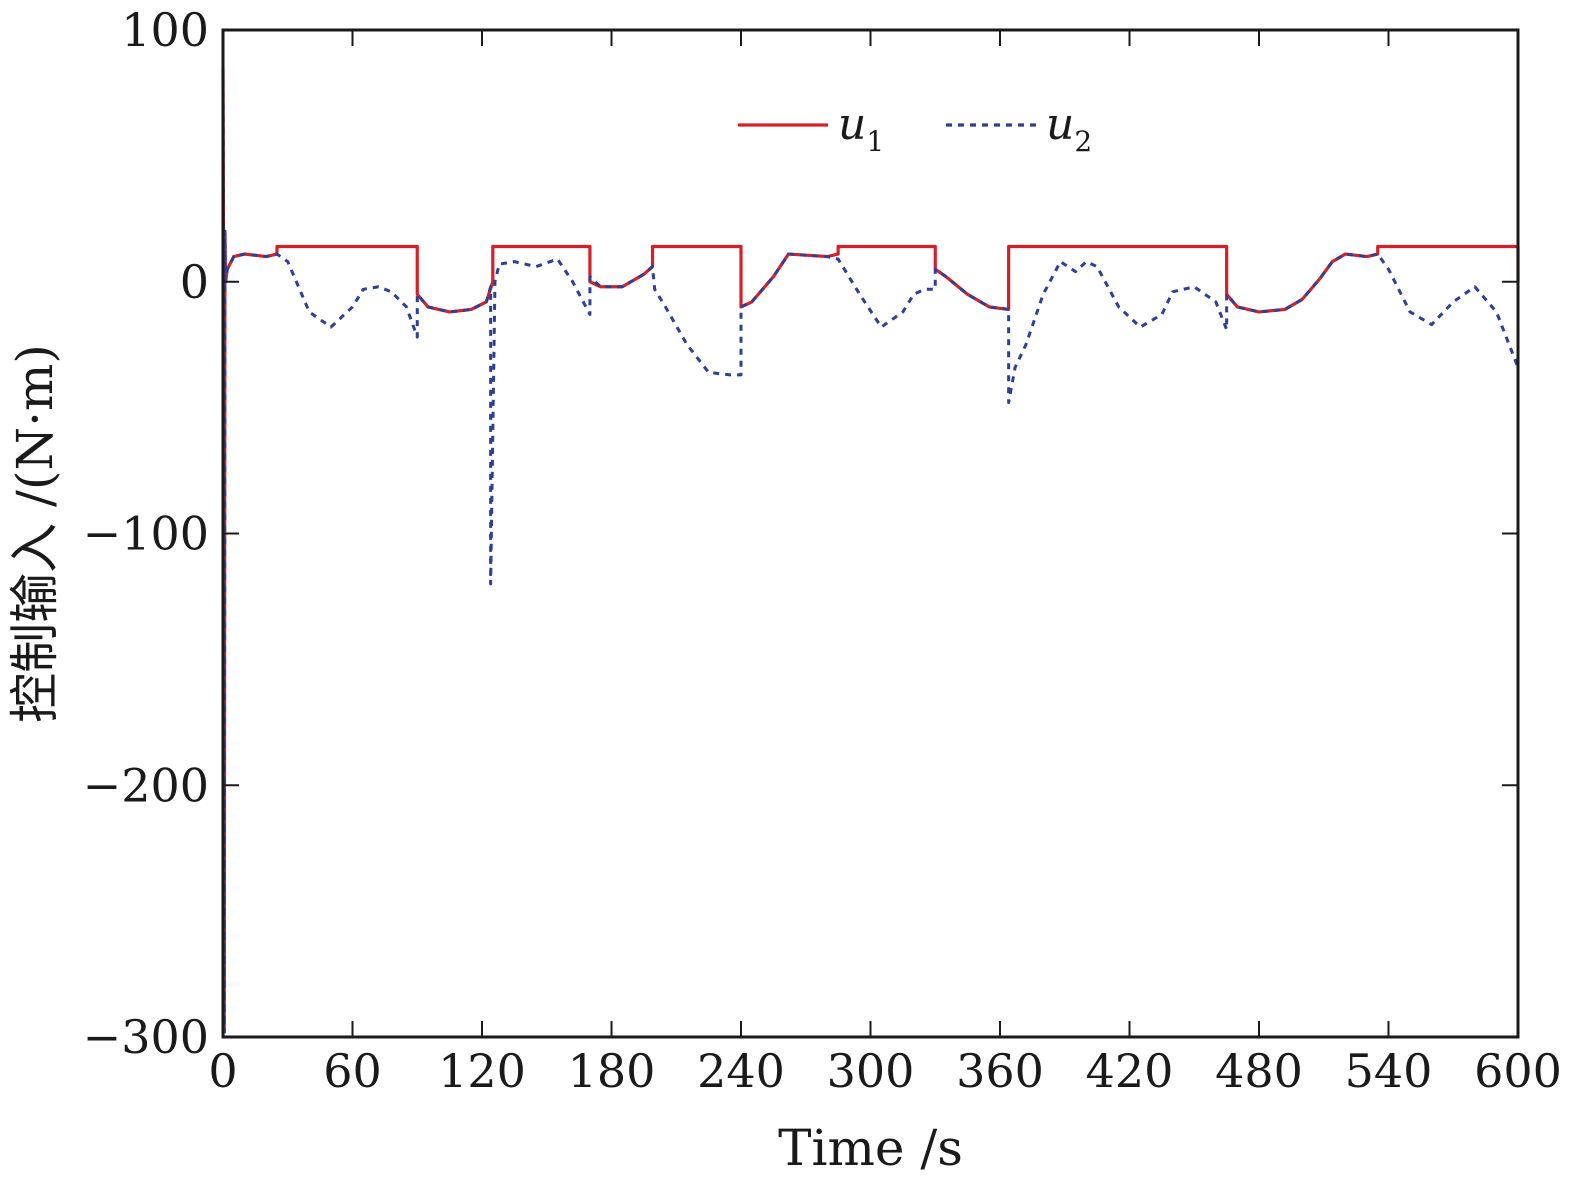 The height and width of the screenshot is (1185, 1575). What do you see at coordinates (1518, 1071) in the screenshot?
I see `x-tick-label: 600` at bounding box center [1518, 1071].